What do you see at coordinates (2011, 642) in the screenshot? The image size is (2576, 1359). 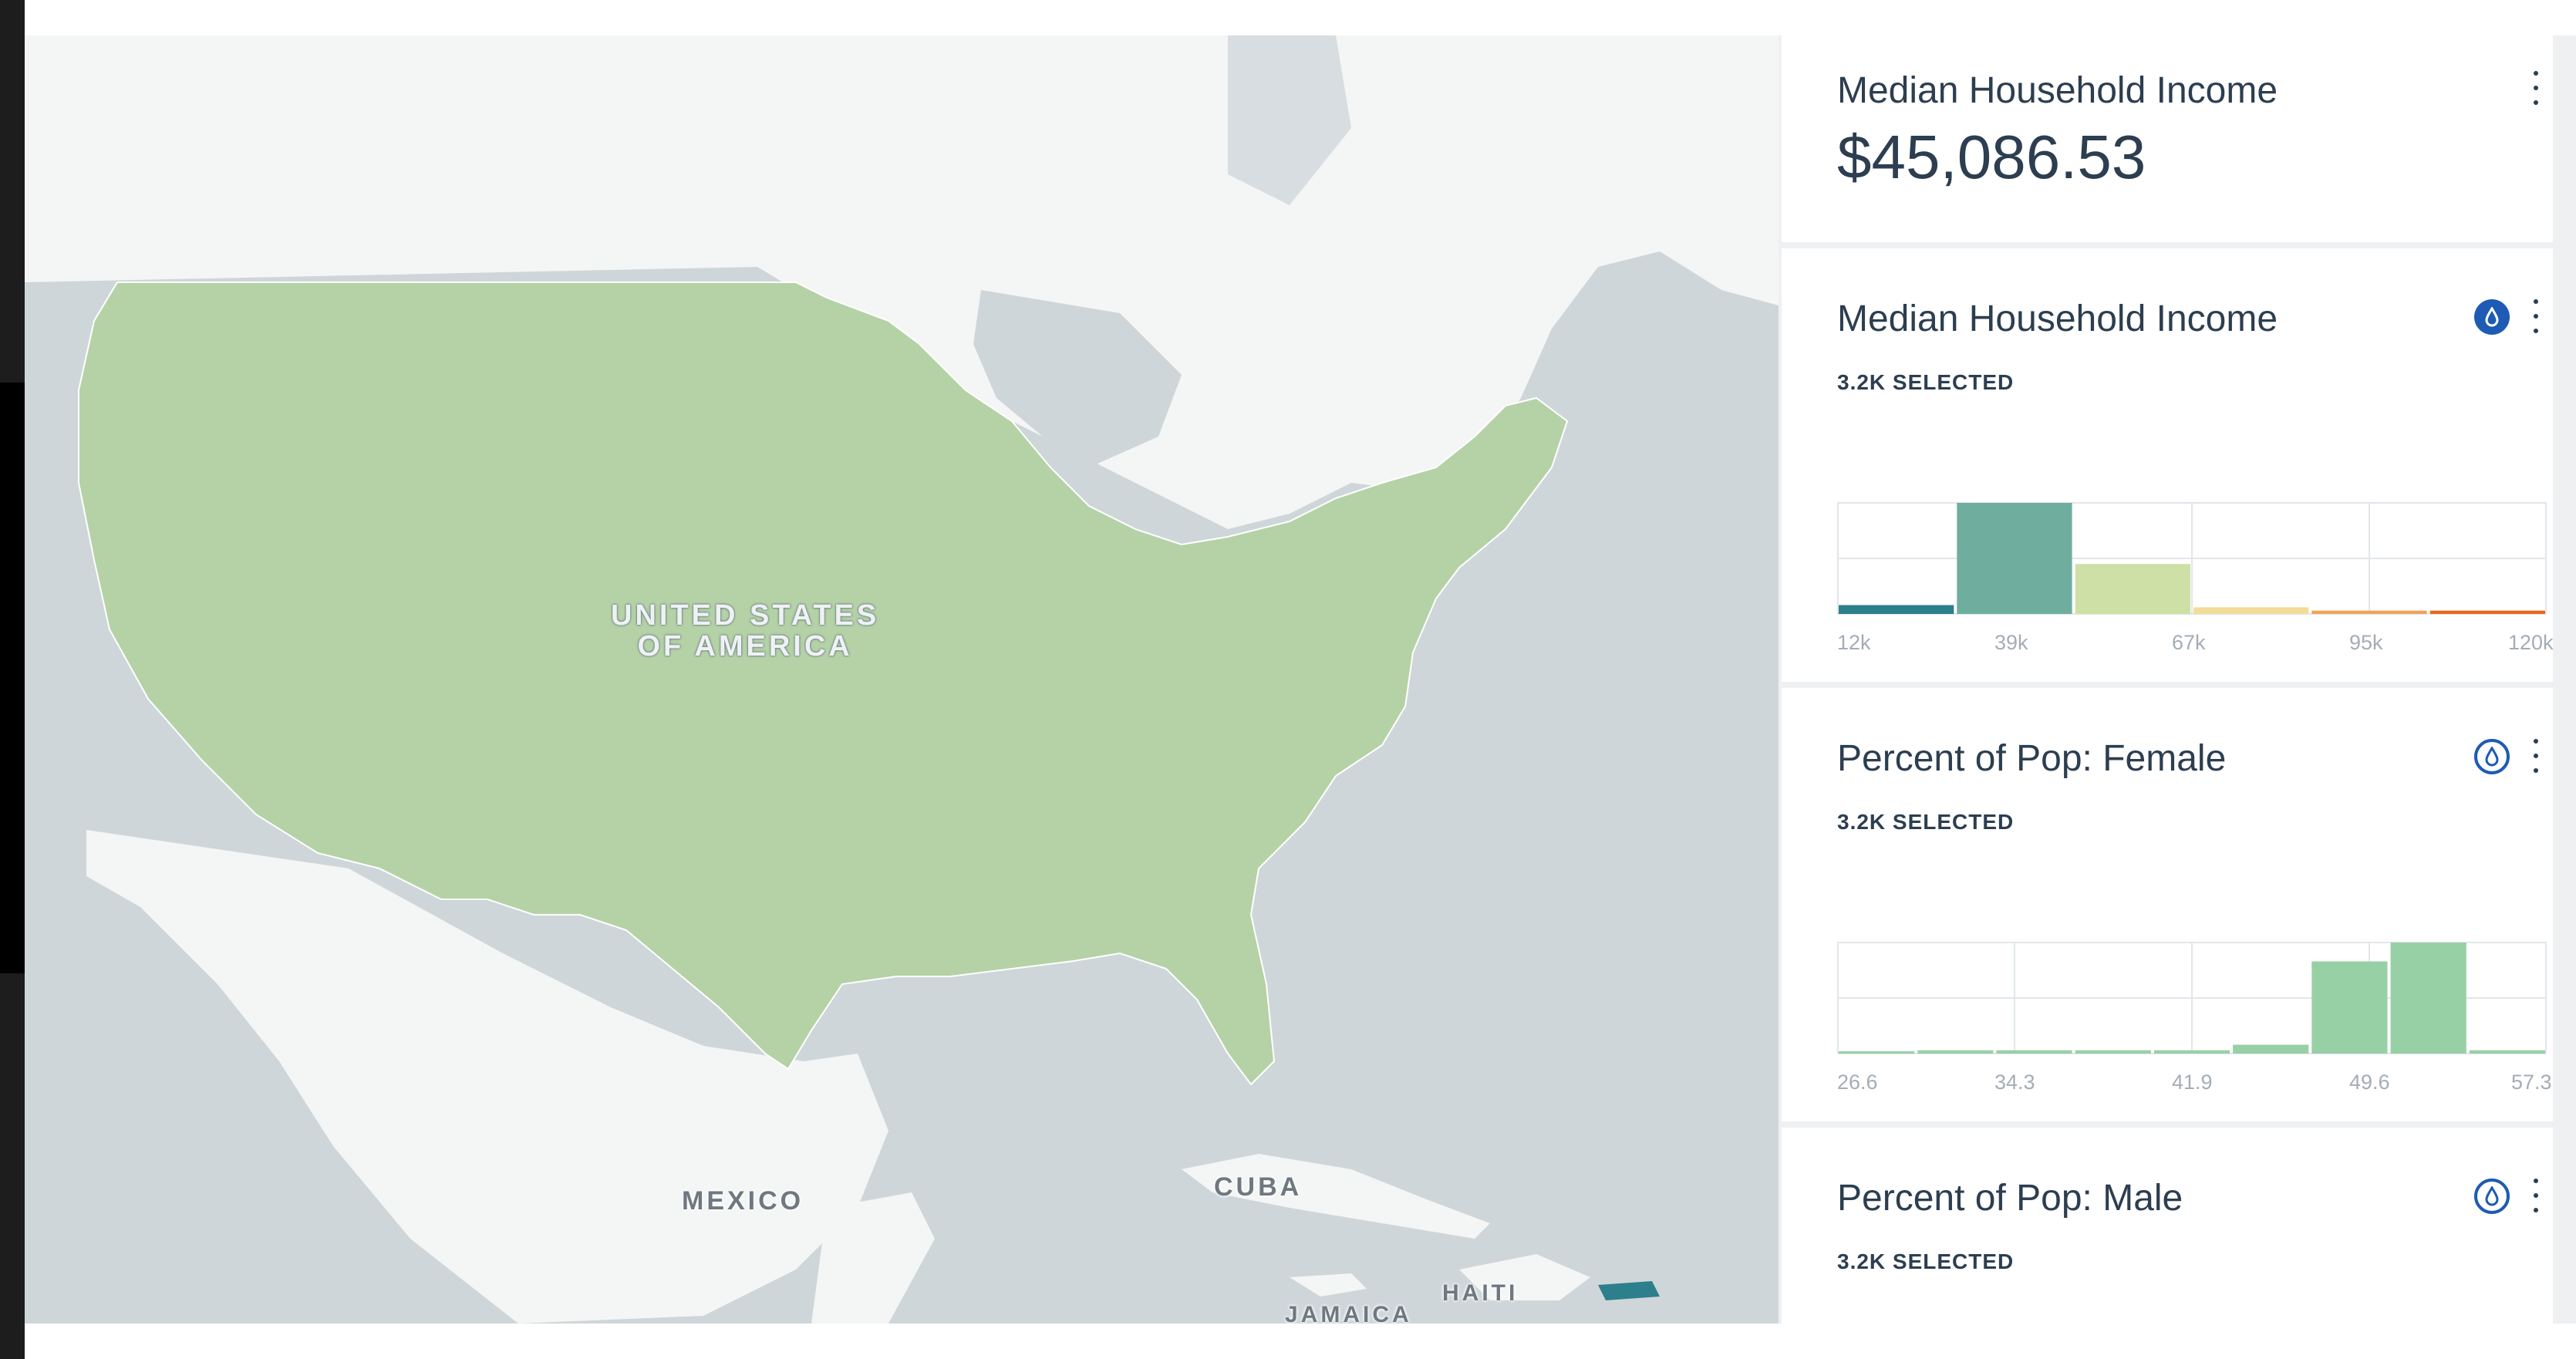 I see `axis-tick: 39k` at bounding box center [2011, 642].